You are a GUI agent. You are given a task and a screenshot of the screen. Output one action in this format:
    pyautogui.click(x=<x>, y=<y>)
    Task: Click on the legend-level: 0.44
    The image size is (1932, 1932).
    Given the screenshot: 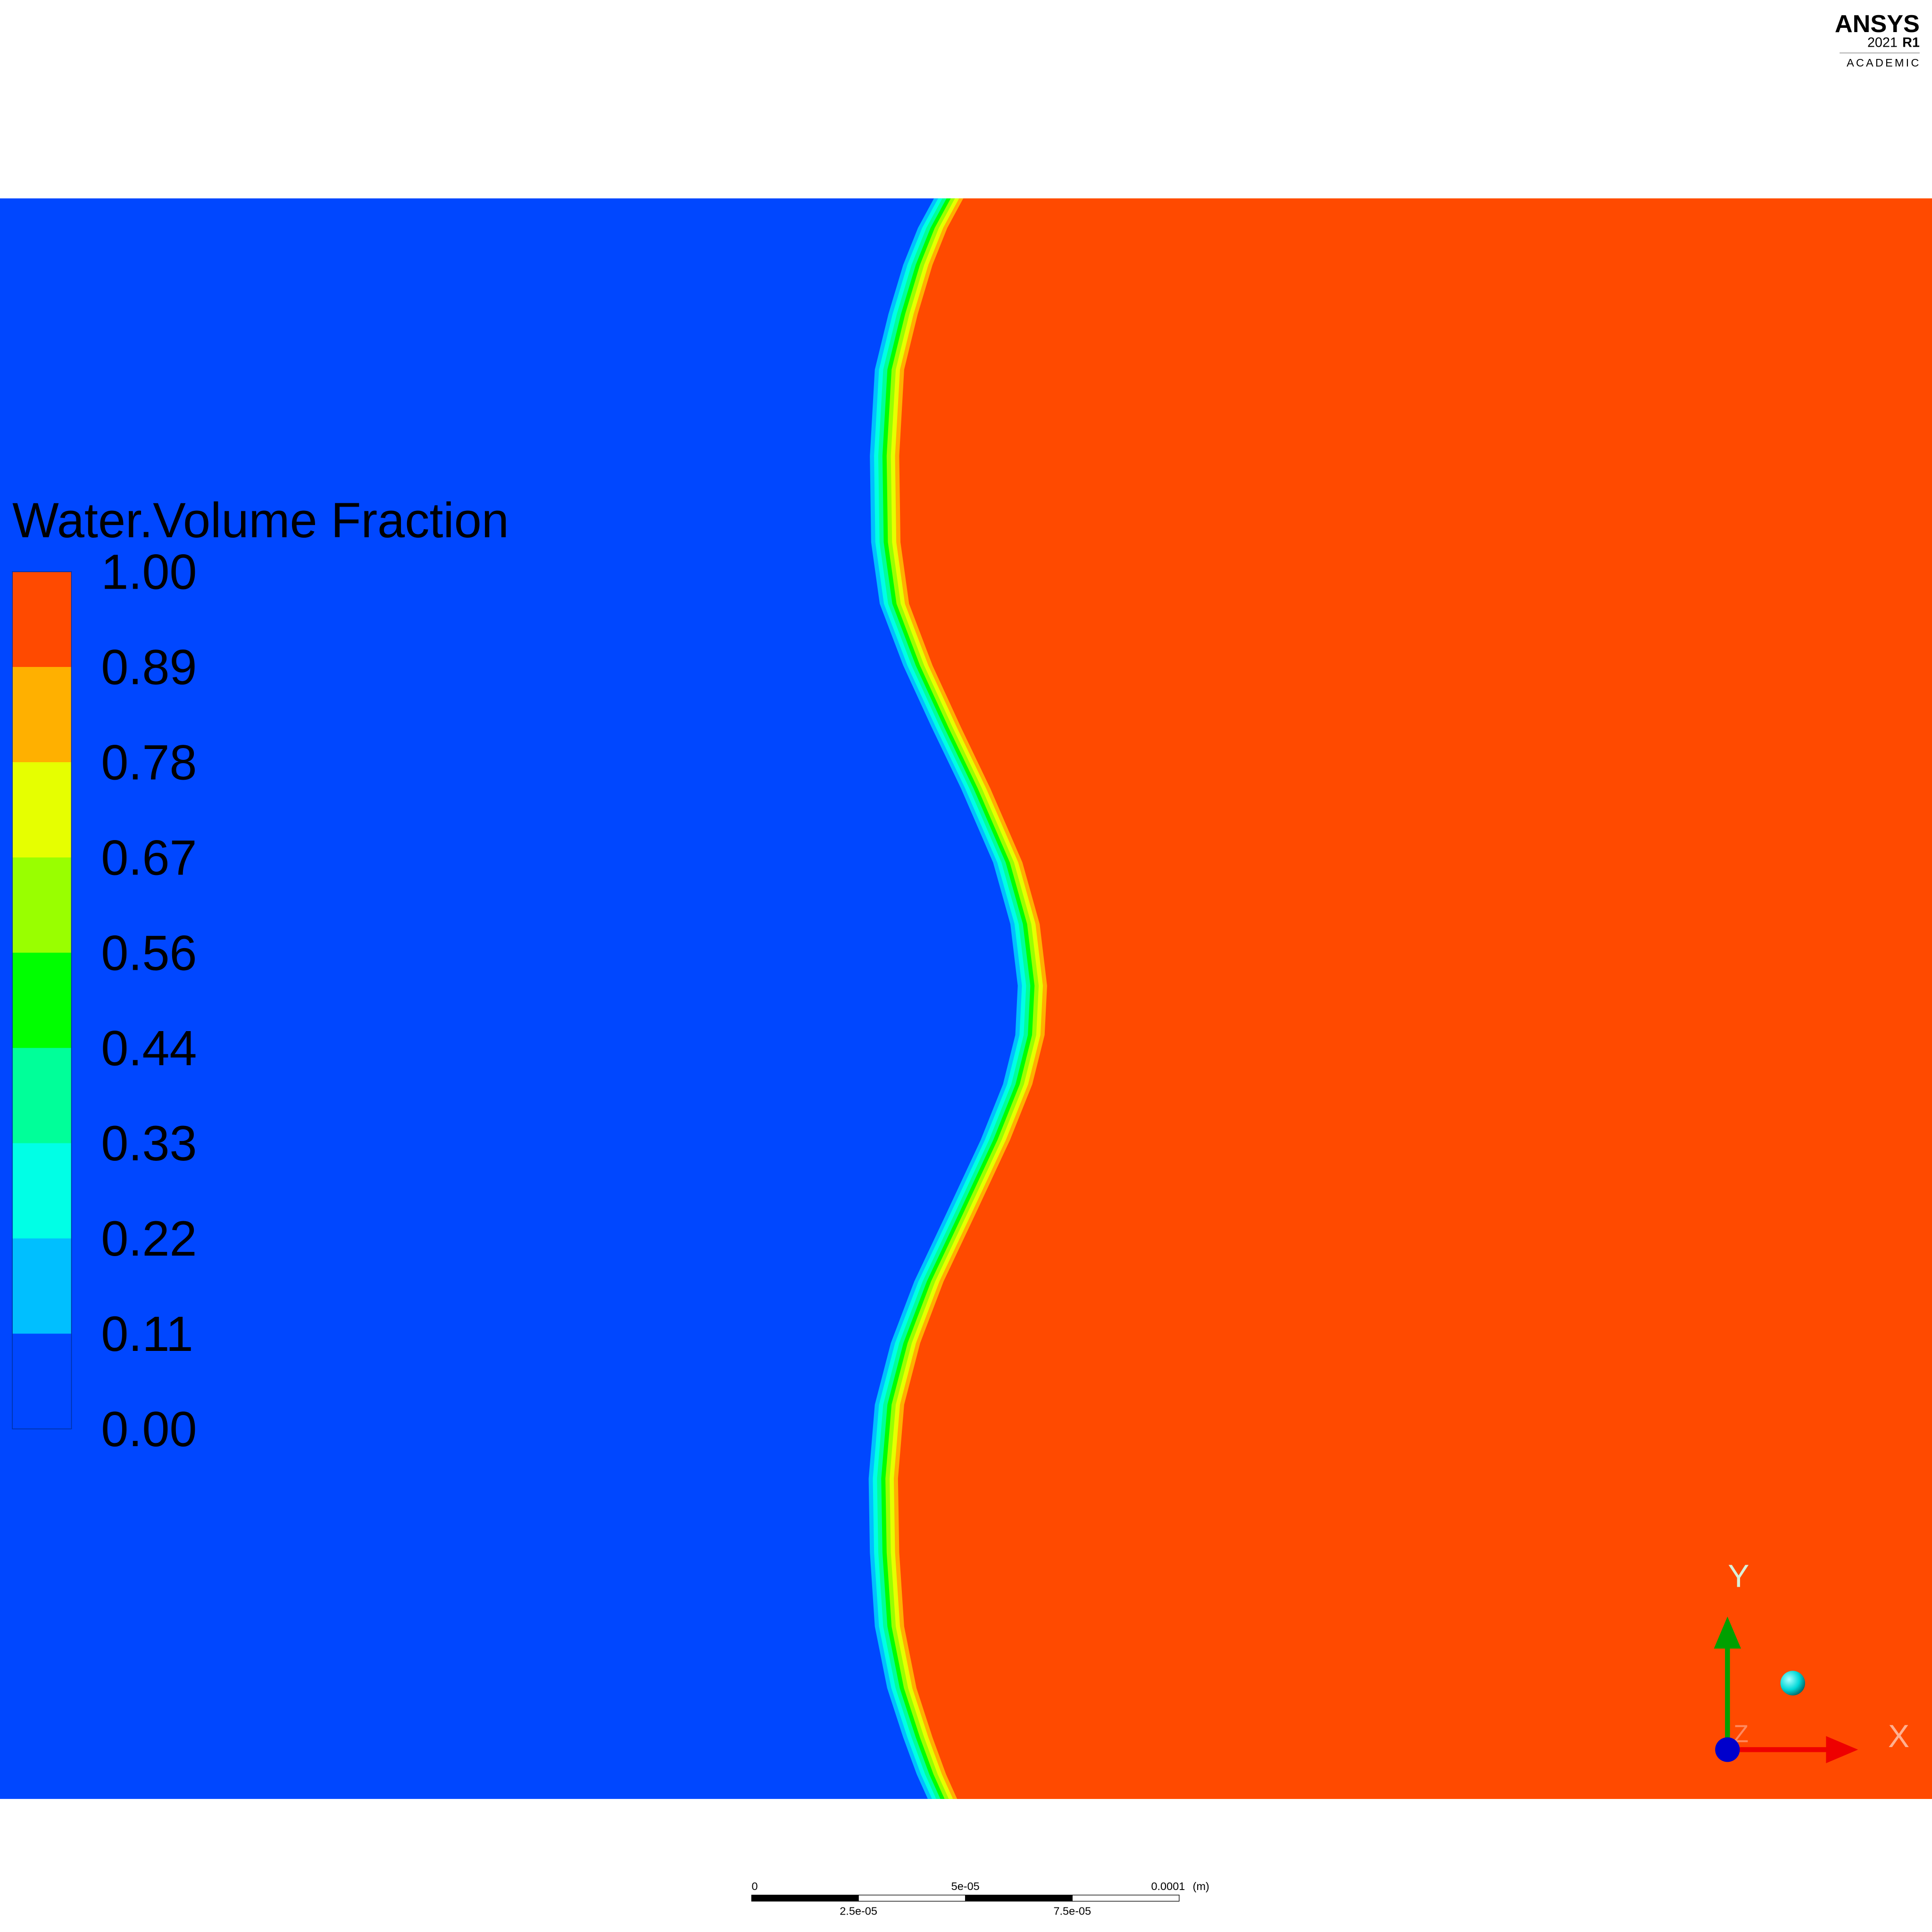 What is the action you would take?
    pyautogui.click(x=149, y=1049)
    